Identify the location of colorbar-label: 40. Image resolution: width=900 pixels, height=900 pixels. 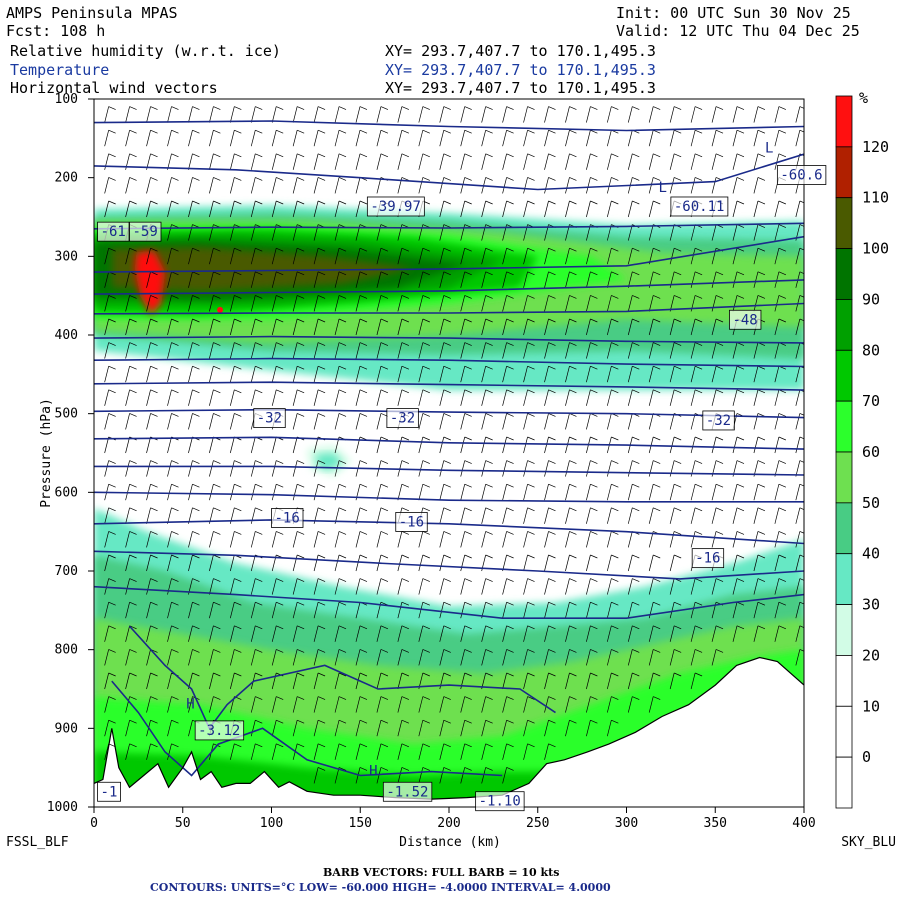
(871, 554).